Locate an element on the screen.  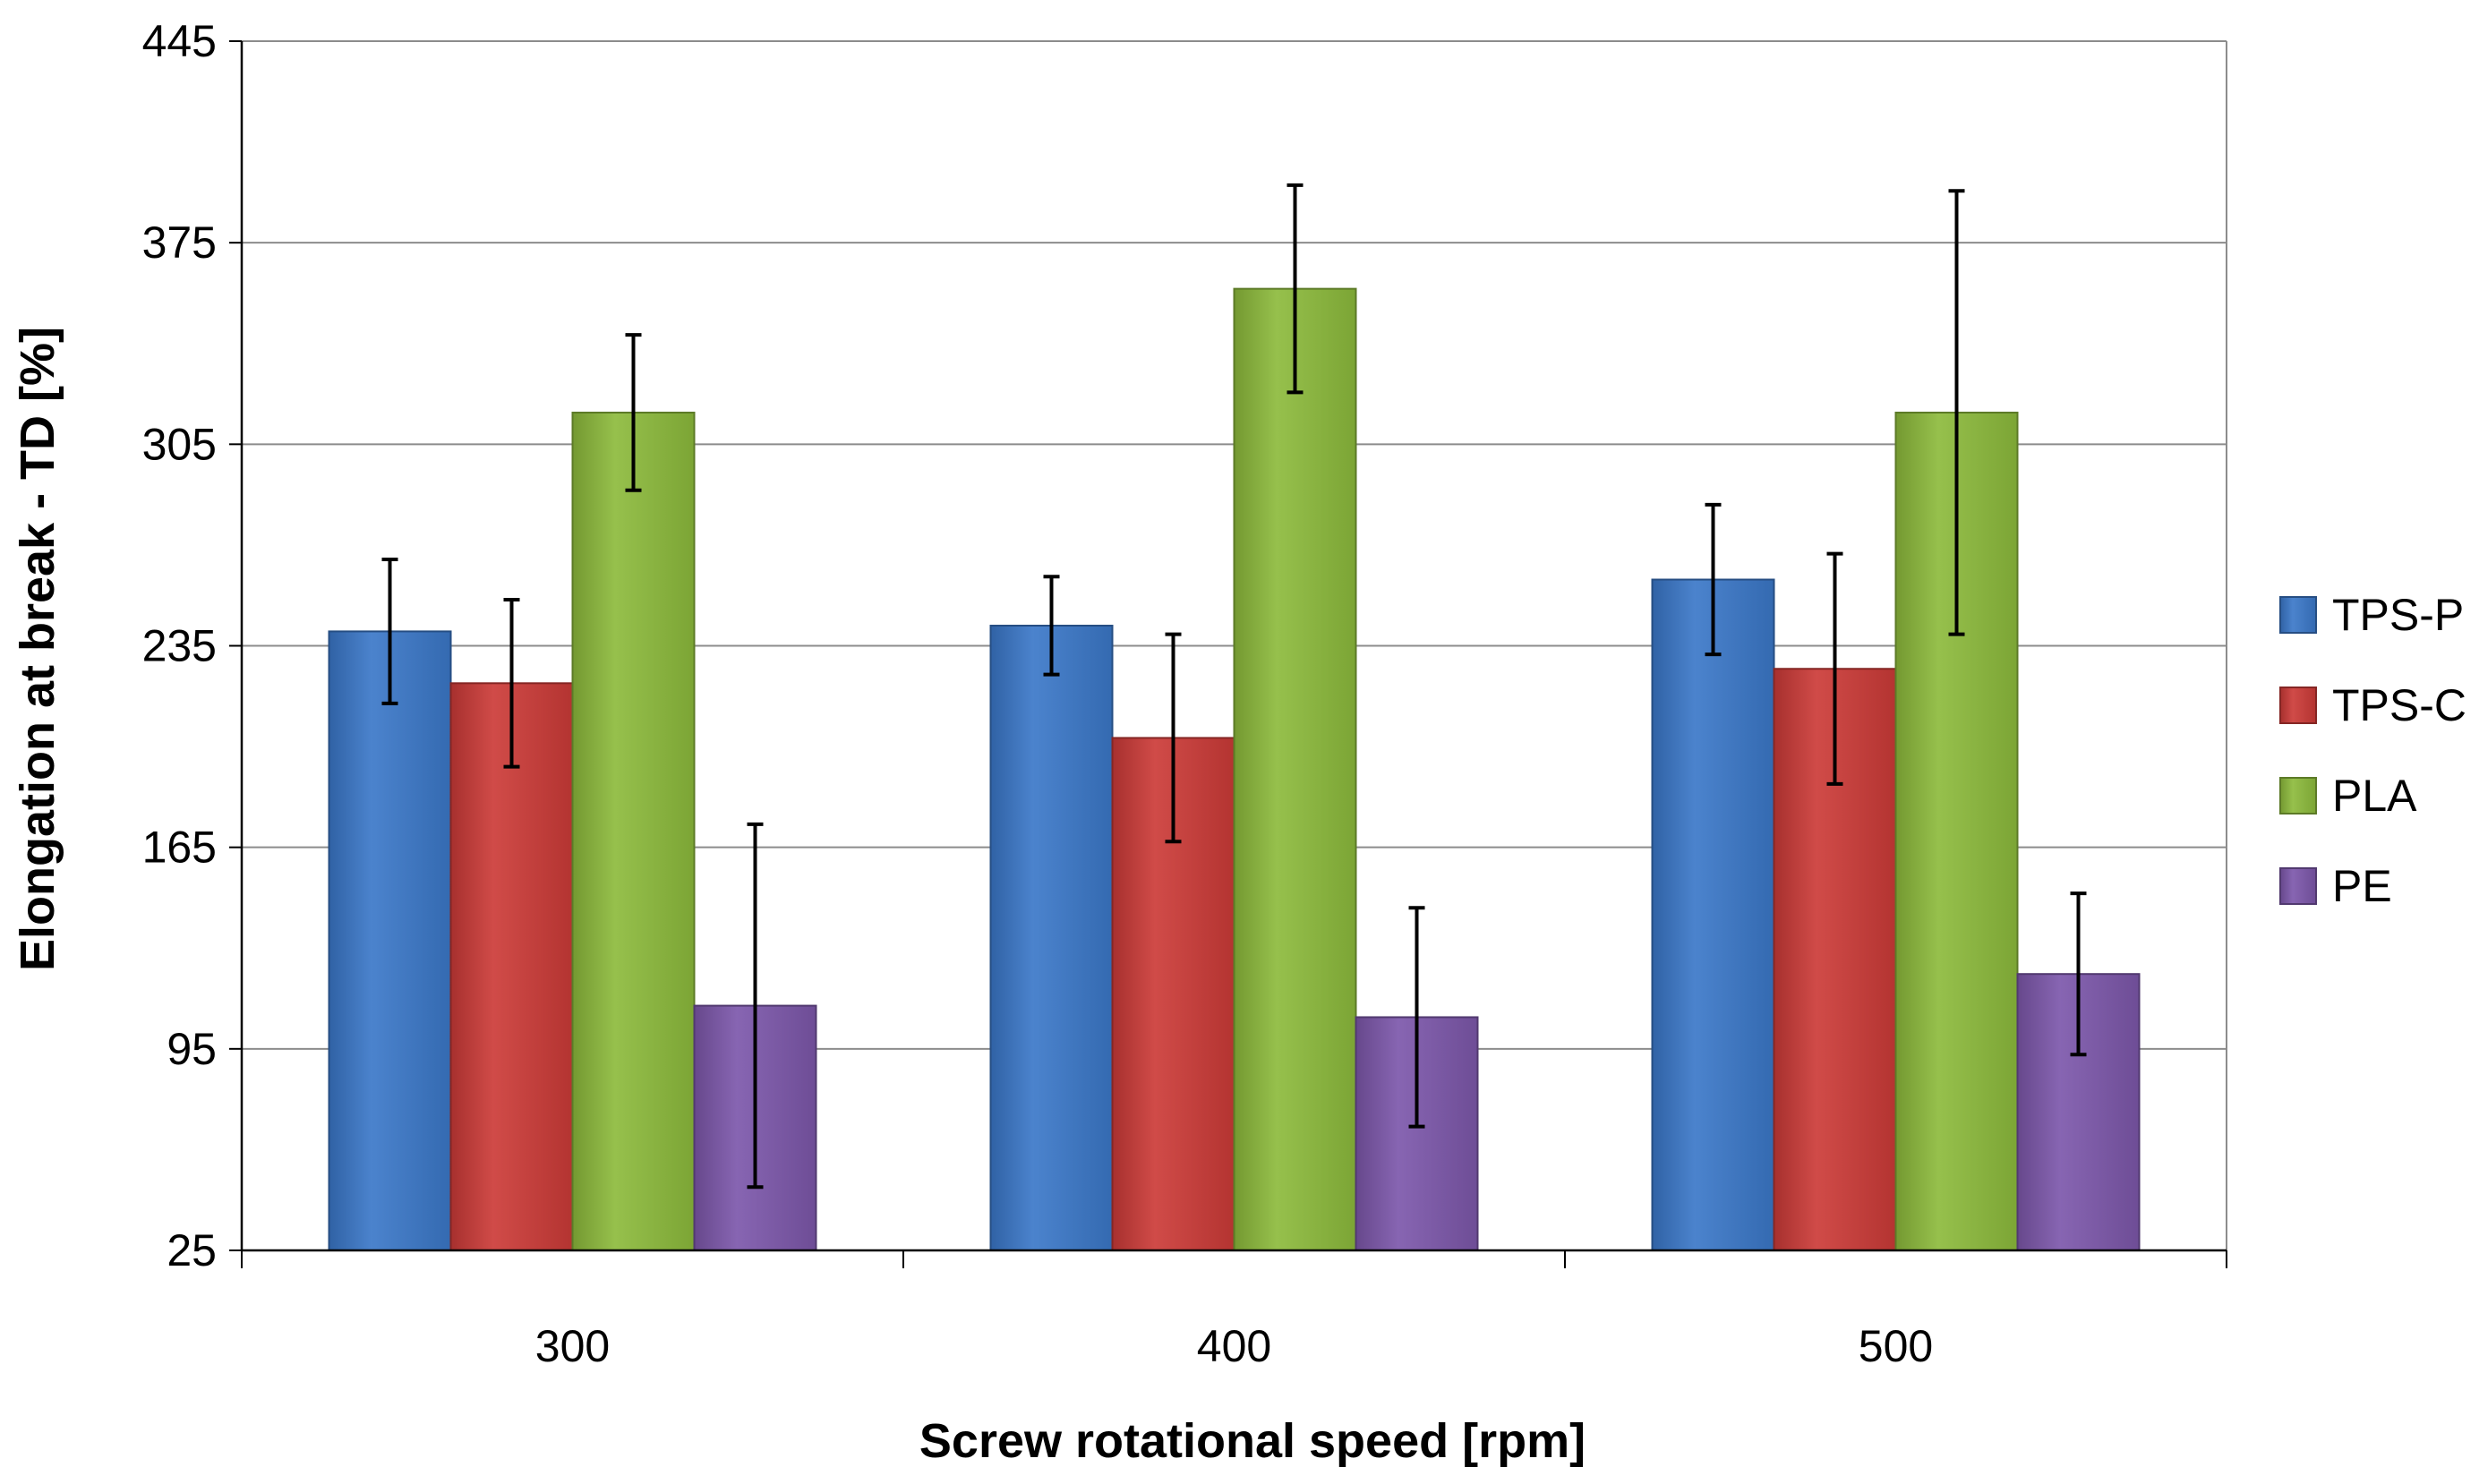
legend-label: TPS-P is located at coordinates (2398, 615).